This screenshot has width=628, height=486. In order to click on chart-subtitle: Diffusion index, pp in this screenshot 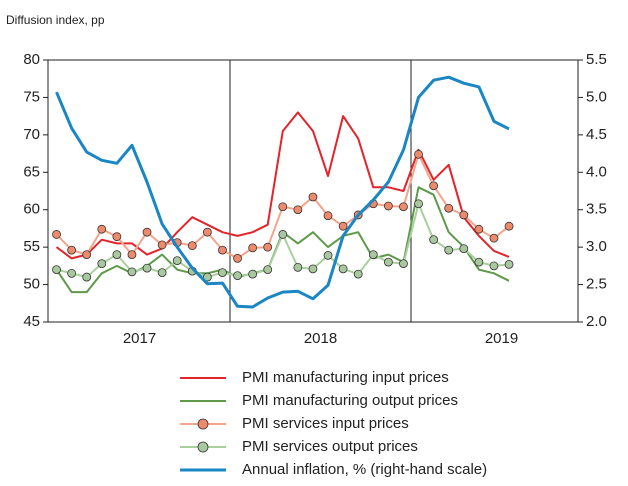, I will do `click(55, 20)`.